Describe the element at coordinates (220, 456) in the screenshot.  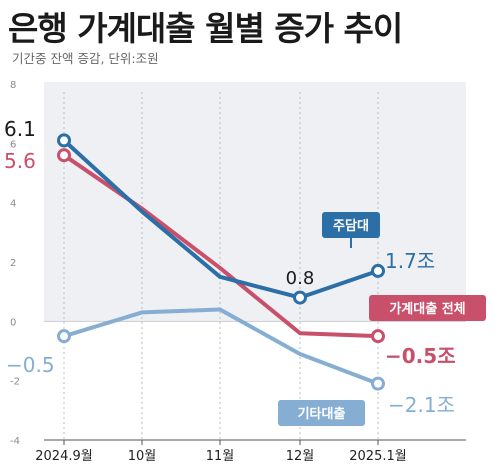
I see `x-tick-label: 11월` at that location.